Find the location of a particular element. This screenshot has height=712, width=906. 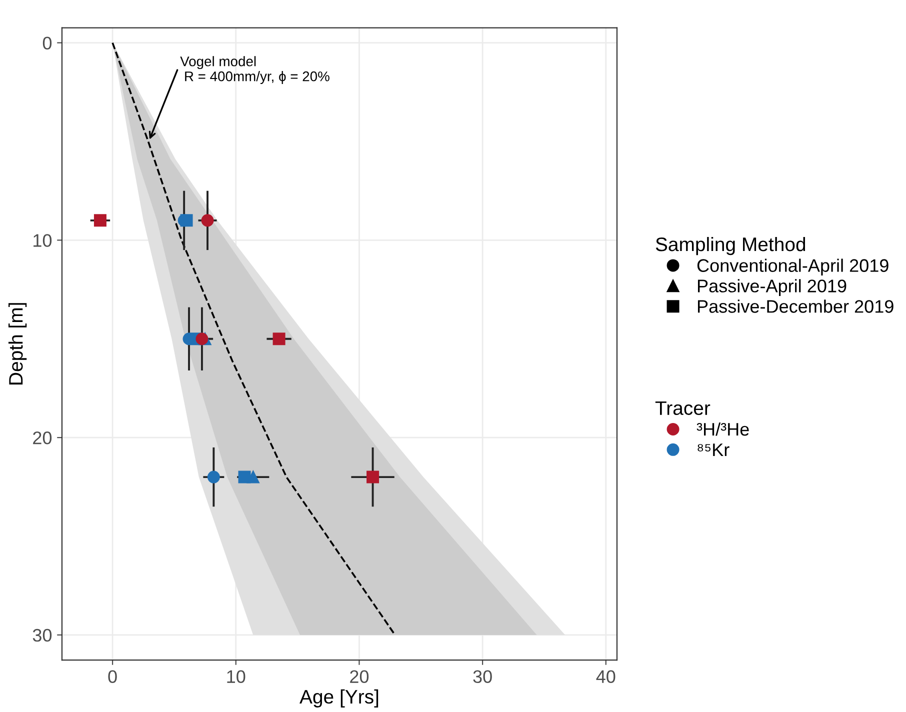

x-axis-title: Age [Yrs] is located at coordinates (339, 698).